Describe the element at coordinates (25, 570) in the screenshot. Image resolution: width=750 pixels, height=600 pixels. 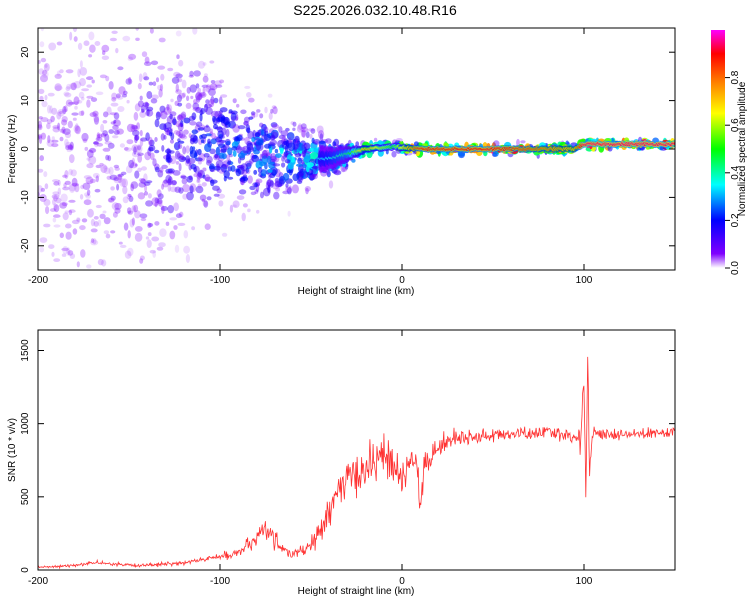
I see `snr-y-tick-label: 0` at that location.